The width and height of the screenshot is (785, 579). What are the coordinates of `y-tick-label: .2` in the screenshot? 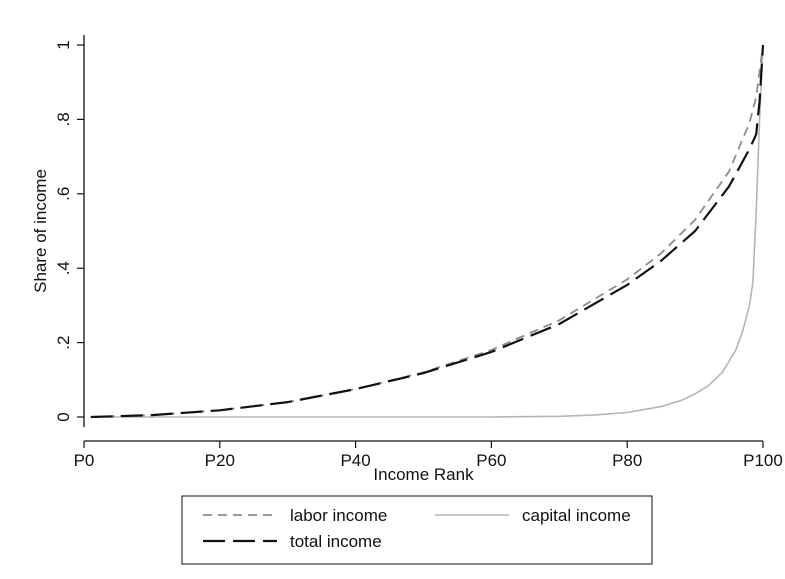 It's located at (63, 343).